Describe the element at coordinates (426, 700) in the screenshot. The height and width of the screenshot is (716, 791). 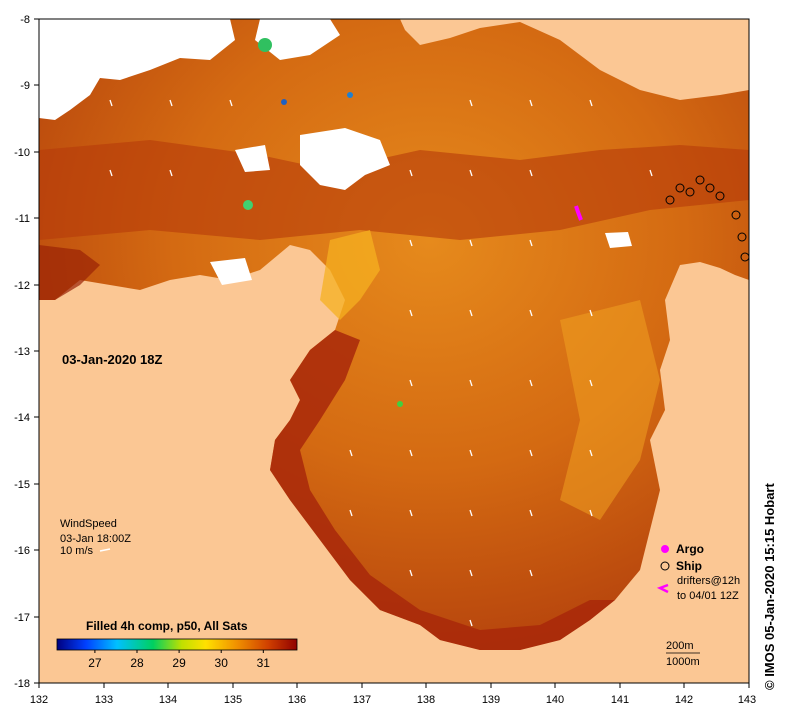
I see `x-tick-label: 138` at that location.